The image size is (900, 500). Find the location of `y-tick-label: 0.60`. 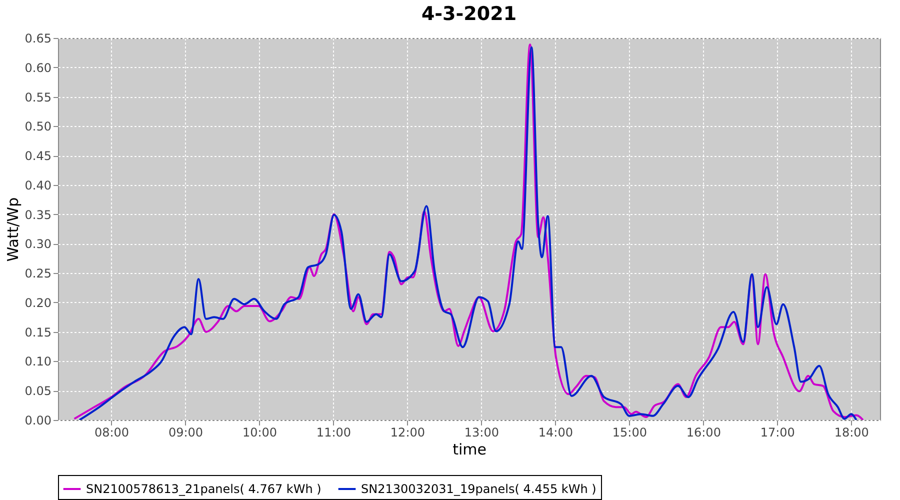

y-tick-label: 0.60 is located at coordinates (38, 67).